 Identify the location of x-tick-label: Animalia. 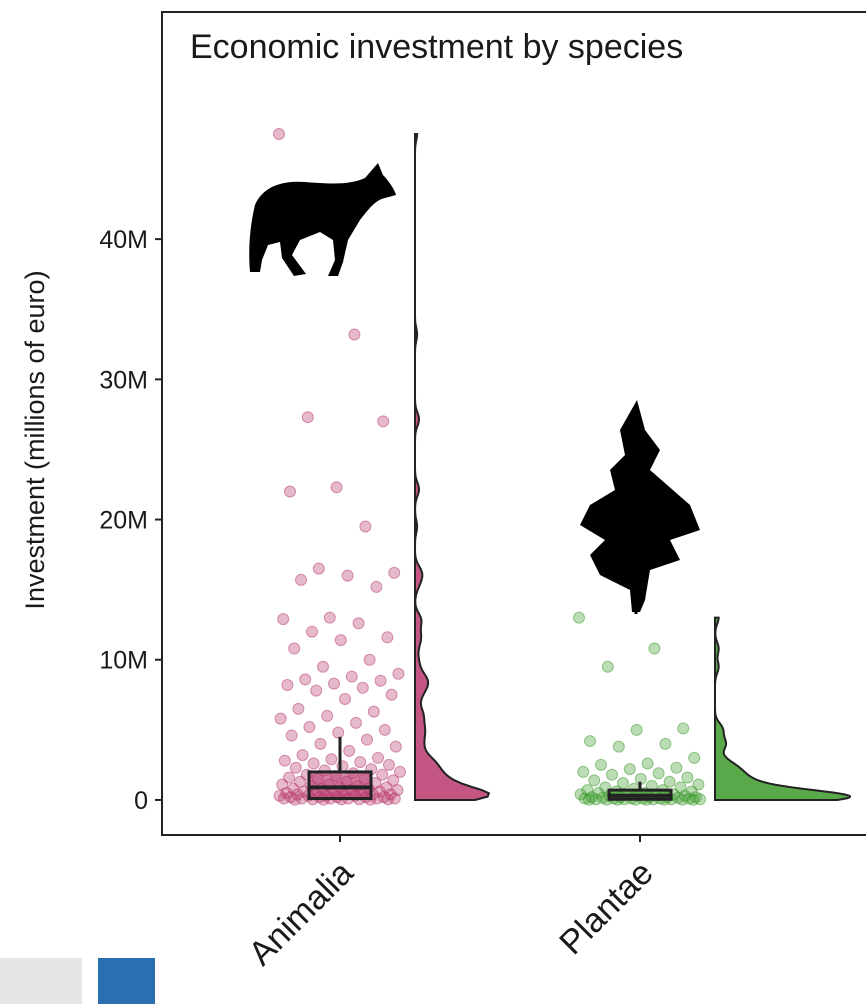
(301, 913).